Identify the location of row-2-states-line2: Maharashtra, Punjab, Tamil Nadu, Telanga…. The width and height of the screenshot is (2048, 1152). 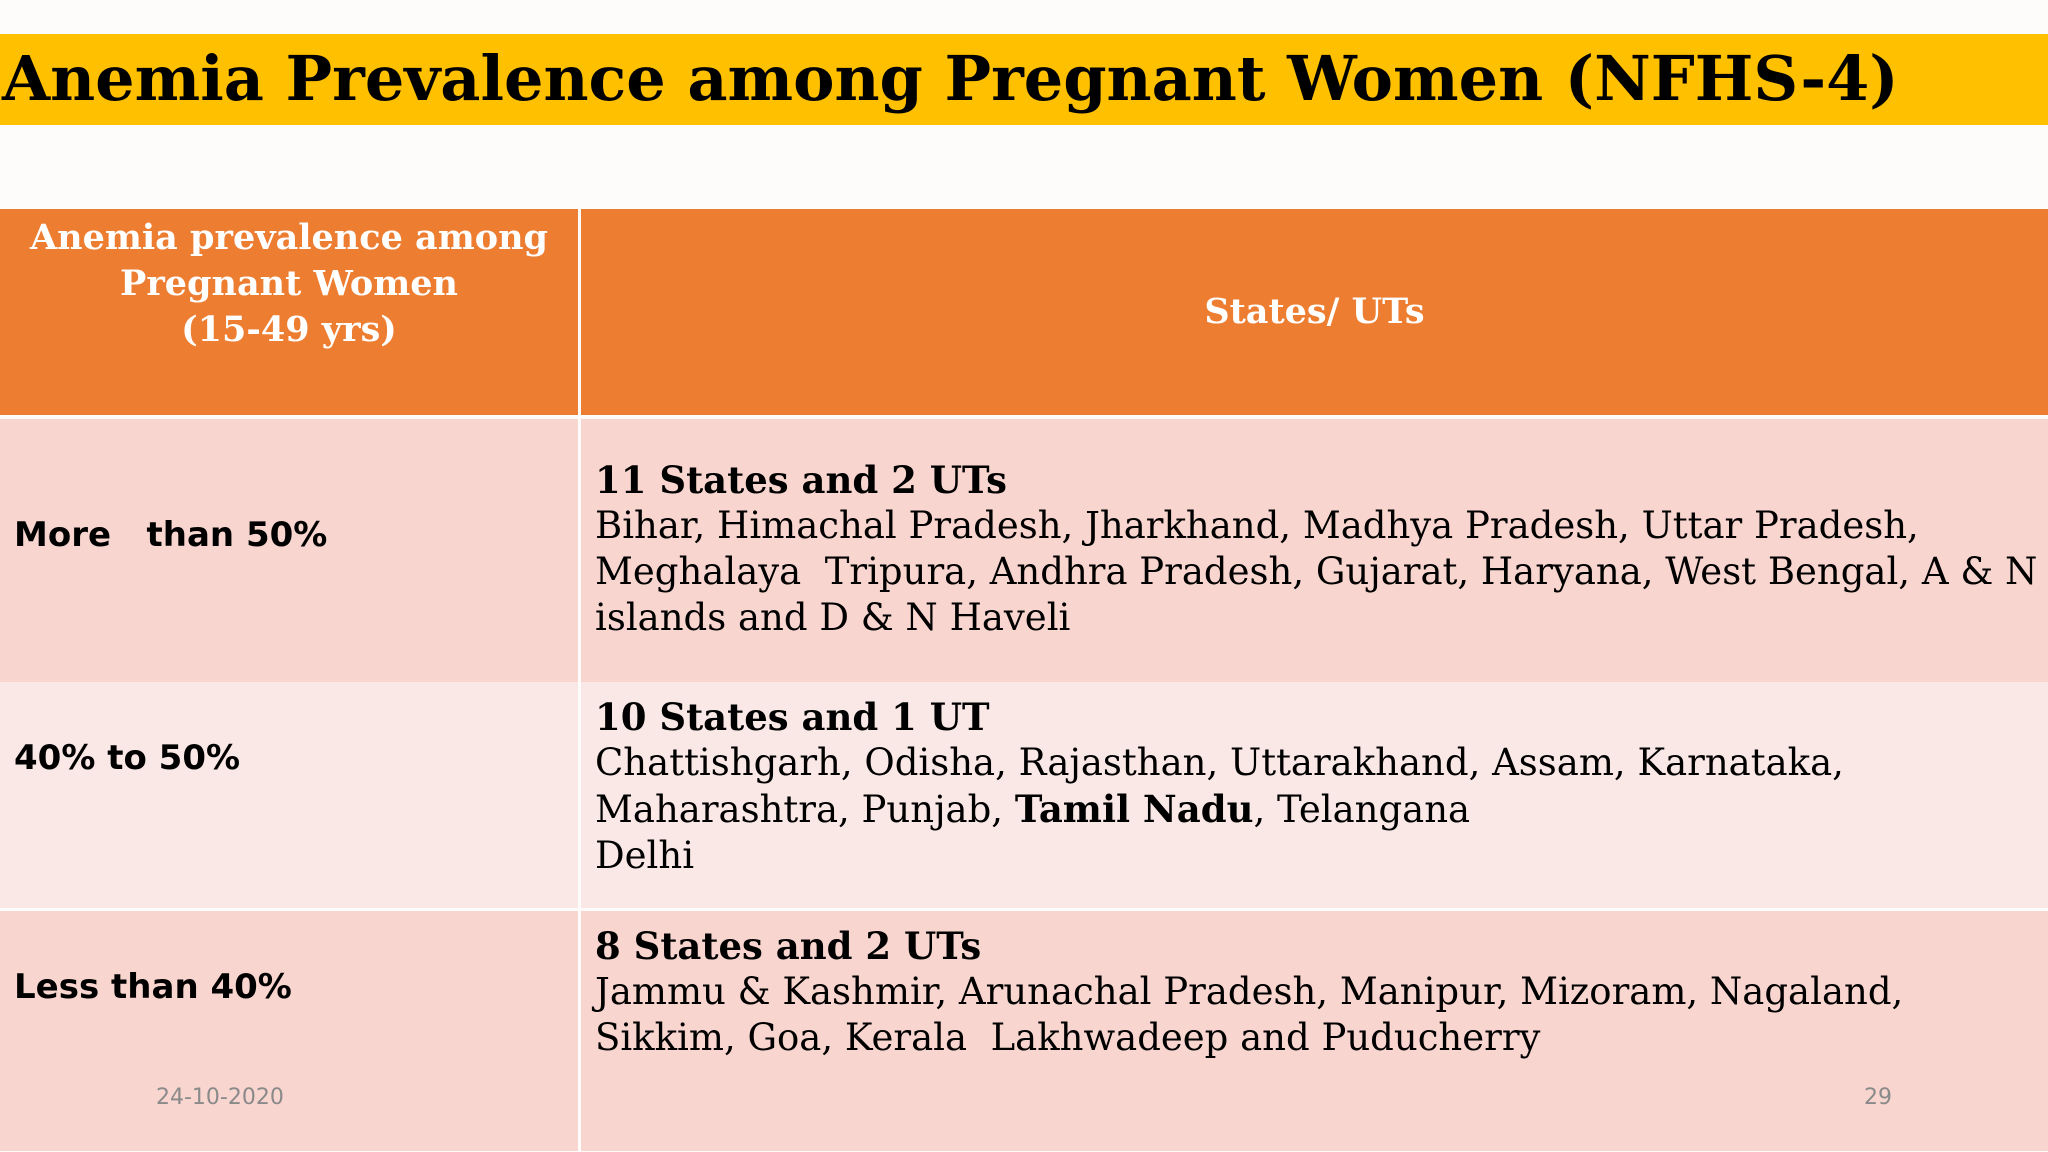
(1315, 809).